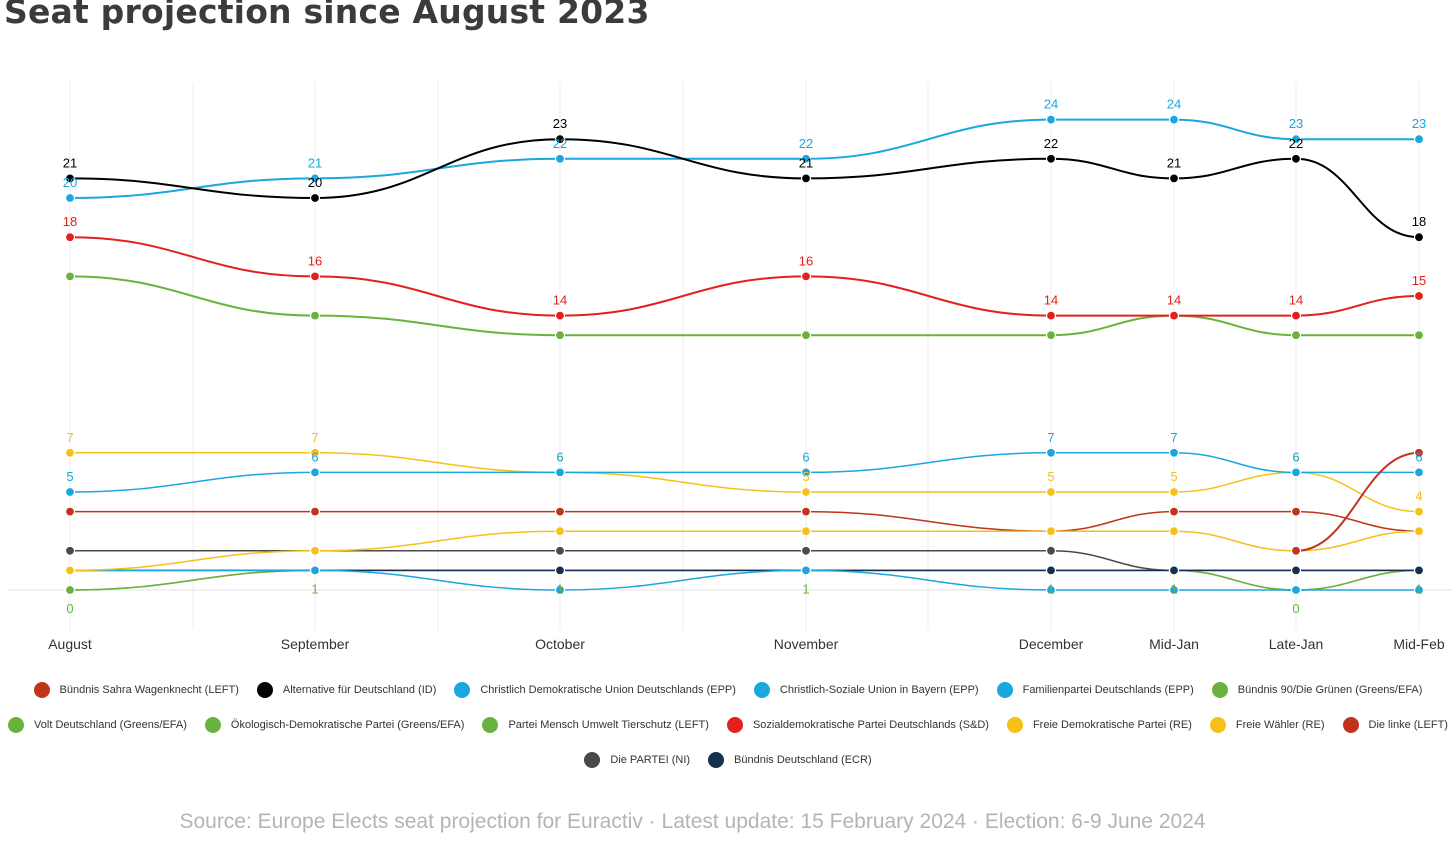 The height and width of the screenshot is (848, 1456). I want to click on legend-label: Freie Demokratische Partei (RE), so click(1112, 724).